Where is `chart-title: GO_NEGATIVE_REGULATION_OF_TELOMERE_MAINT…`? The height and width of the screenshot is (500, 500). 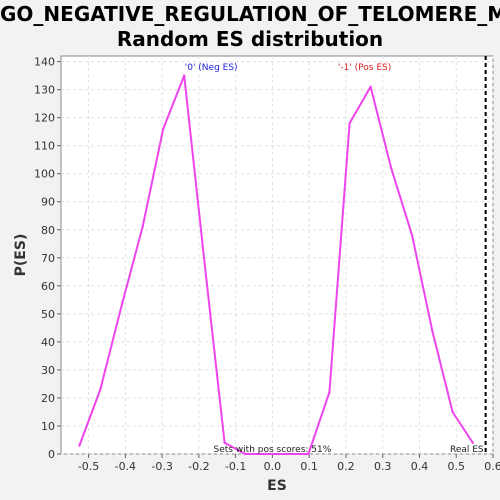 chart-title: GO_NEGATIVE_REGULATION_OF_TELOMERE_MAINT… is located at coordinates (250, 26).